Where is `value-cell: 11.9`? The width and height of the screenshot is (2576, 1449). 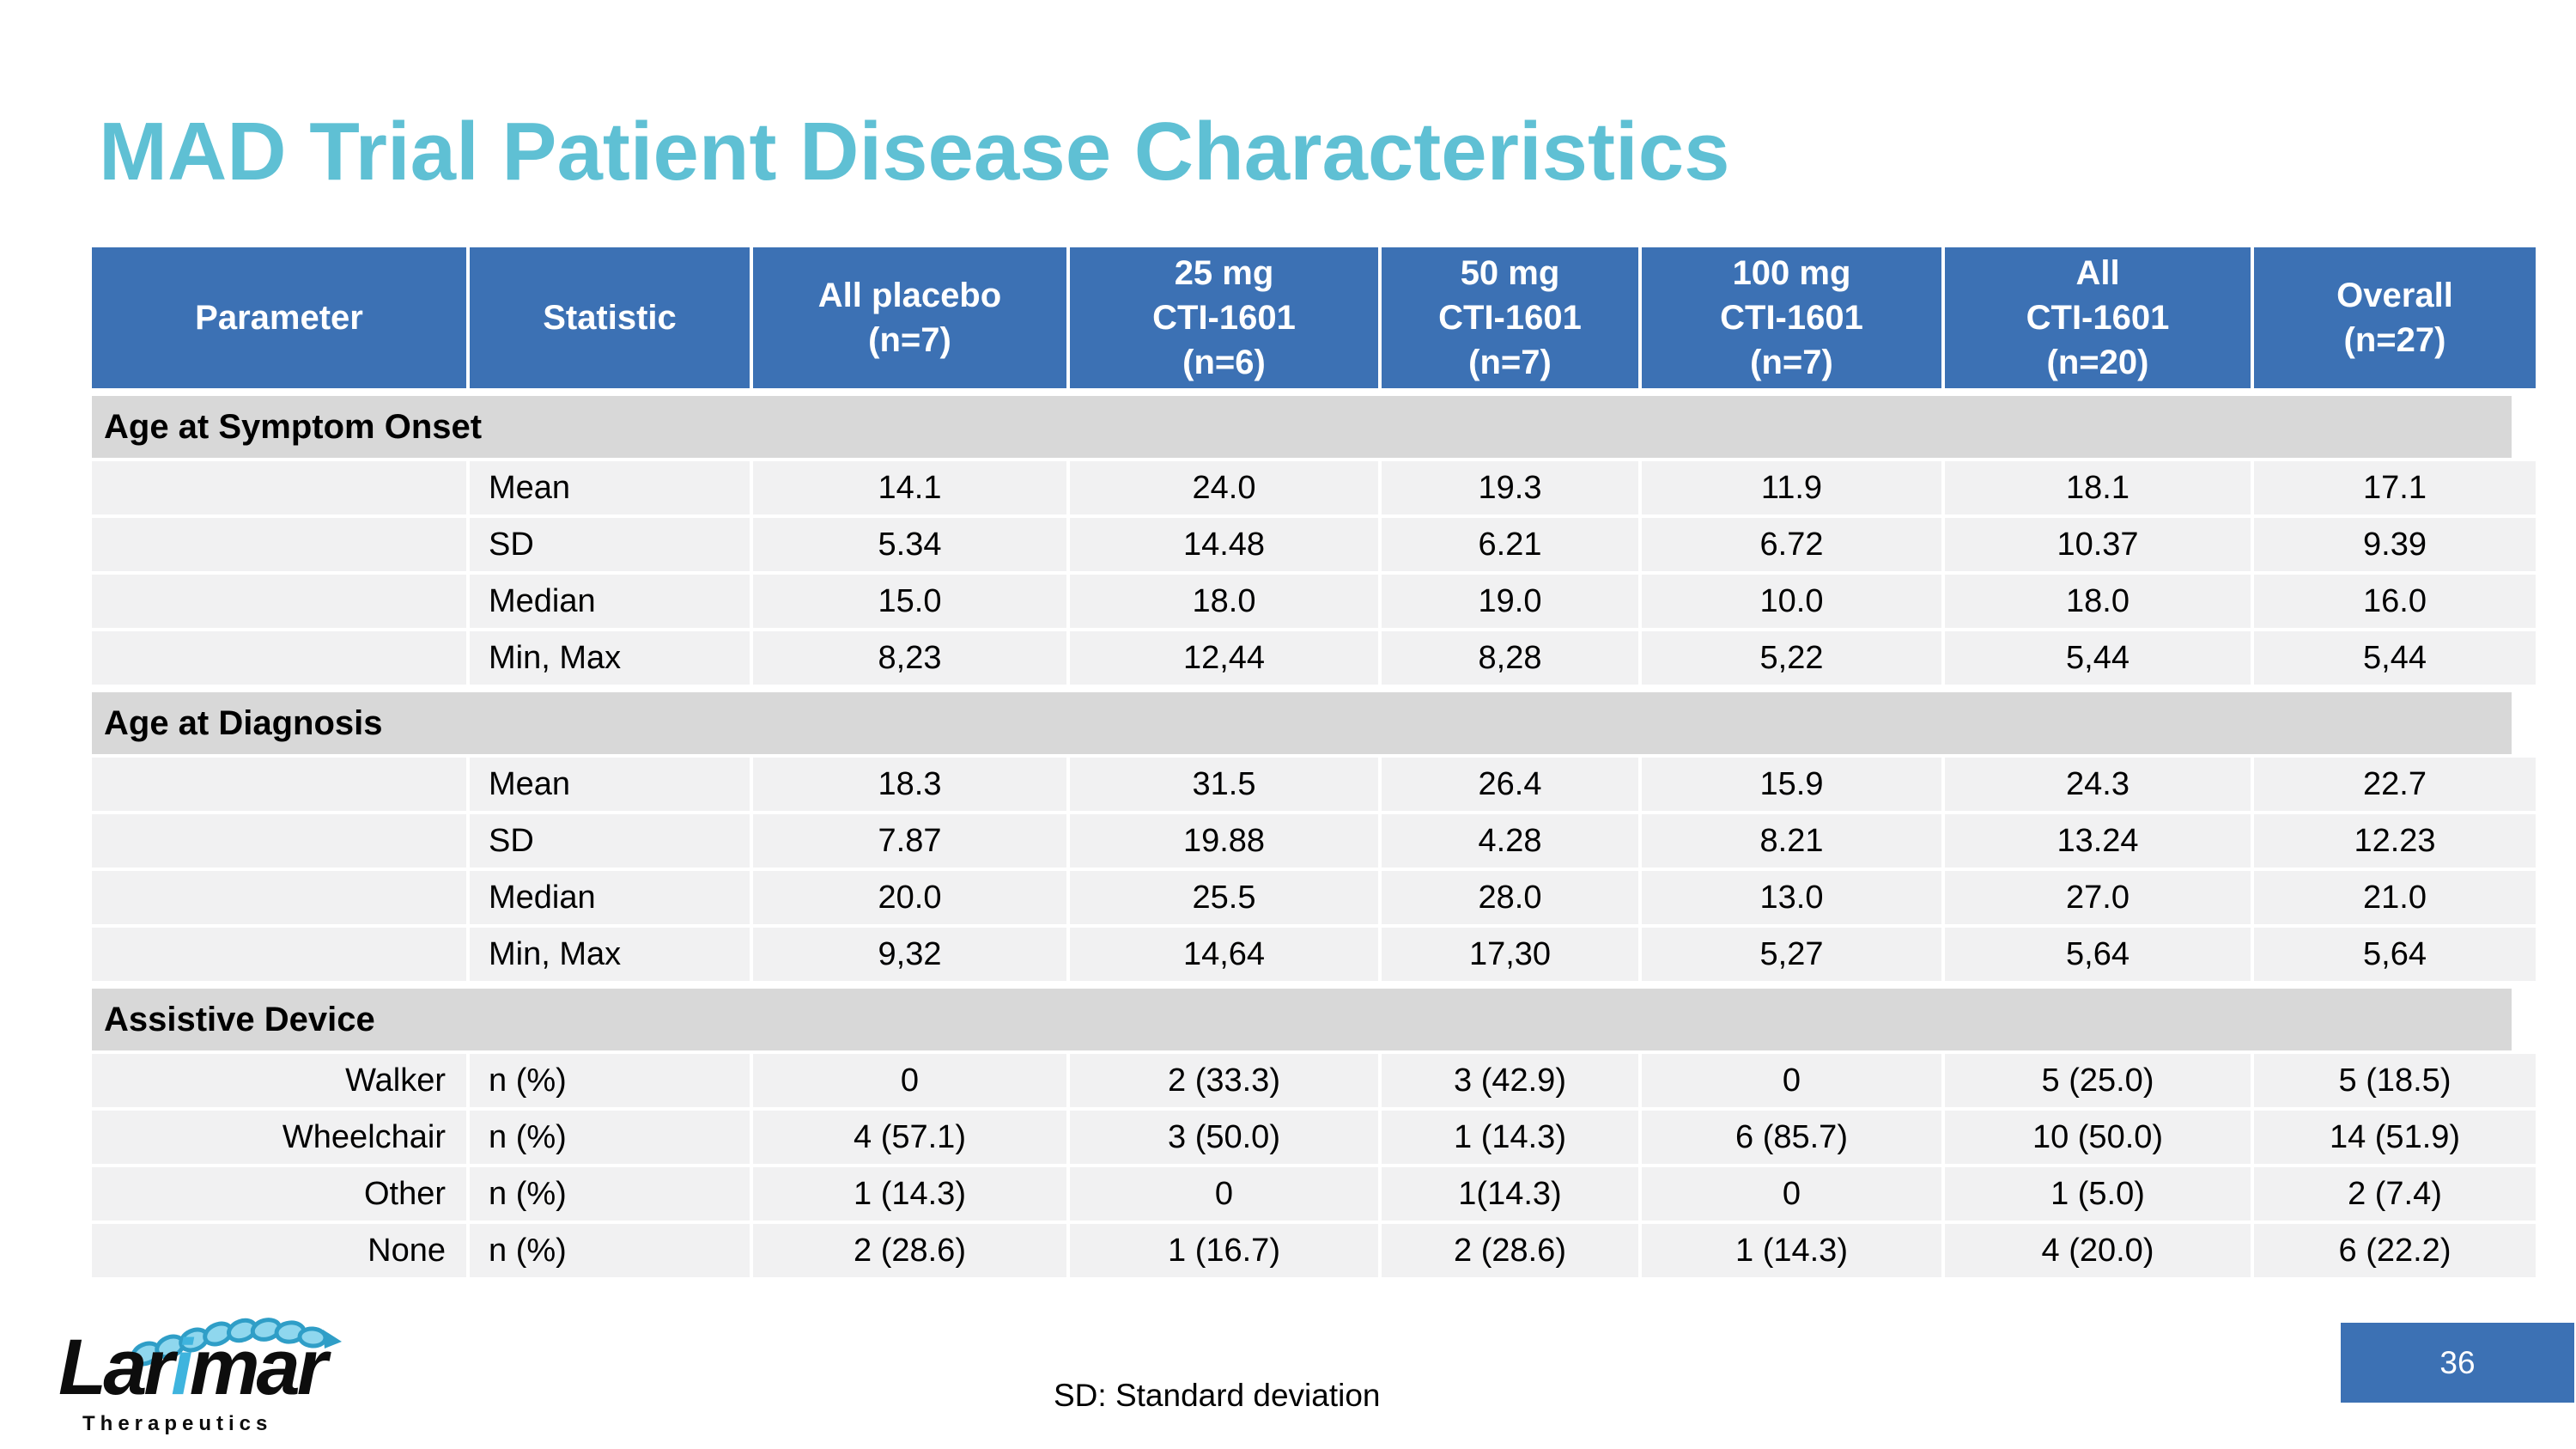
value-cell: 11.9 is located at coordinates (1792, 487).